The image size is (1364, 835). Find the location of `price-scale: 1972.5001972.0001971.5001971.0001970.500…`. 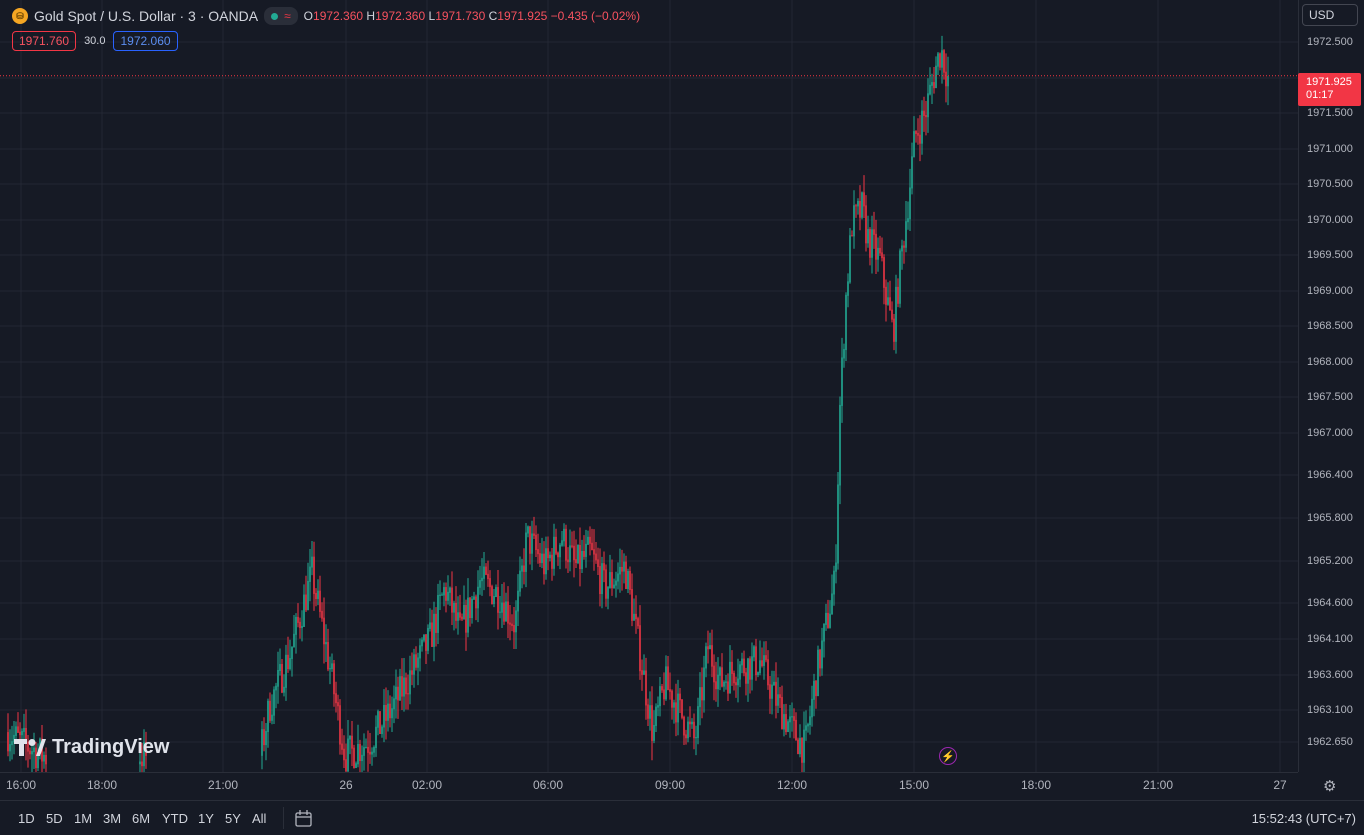

price-scale: 1972.5001972.0001971.5001971.0001970.500… is located at coordinates (1331, 386).